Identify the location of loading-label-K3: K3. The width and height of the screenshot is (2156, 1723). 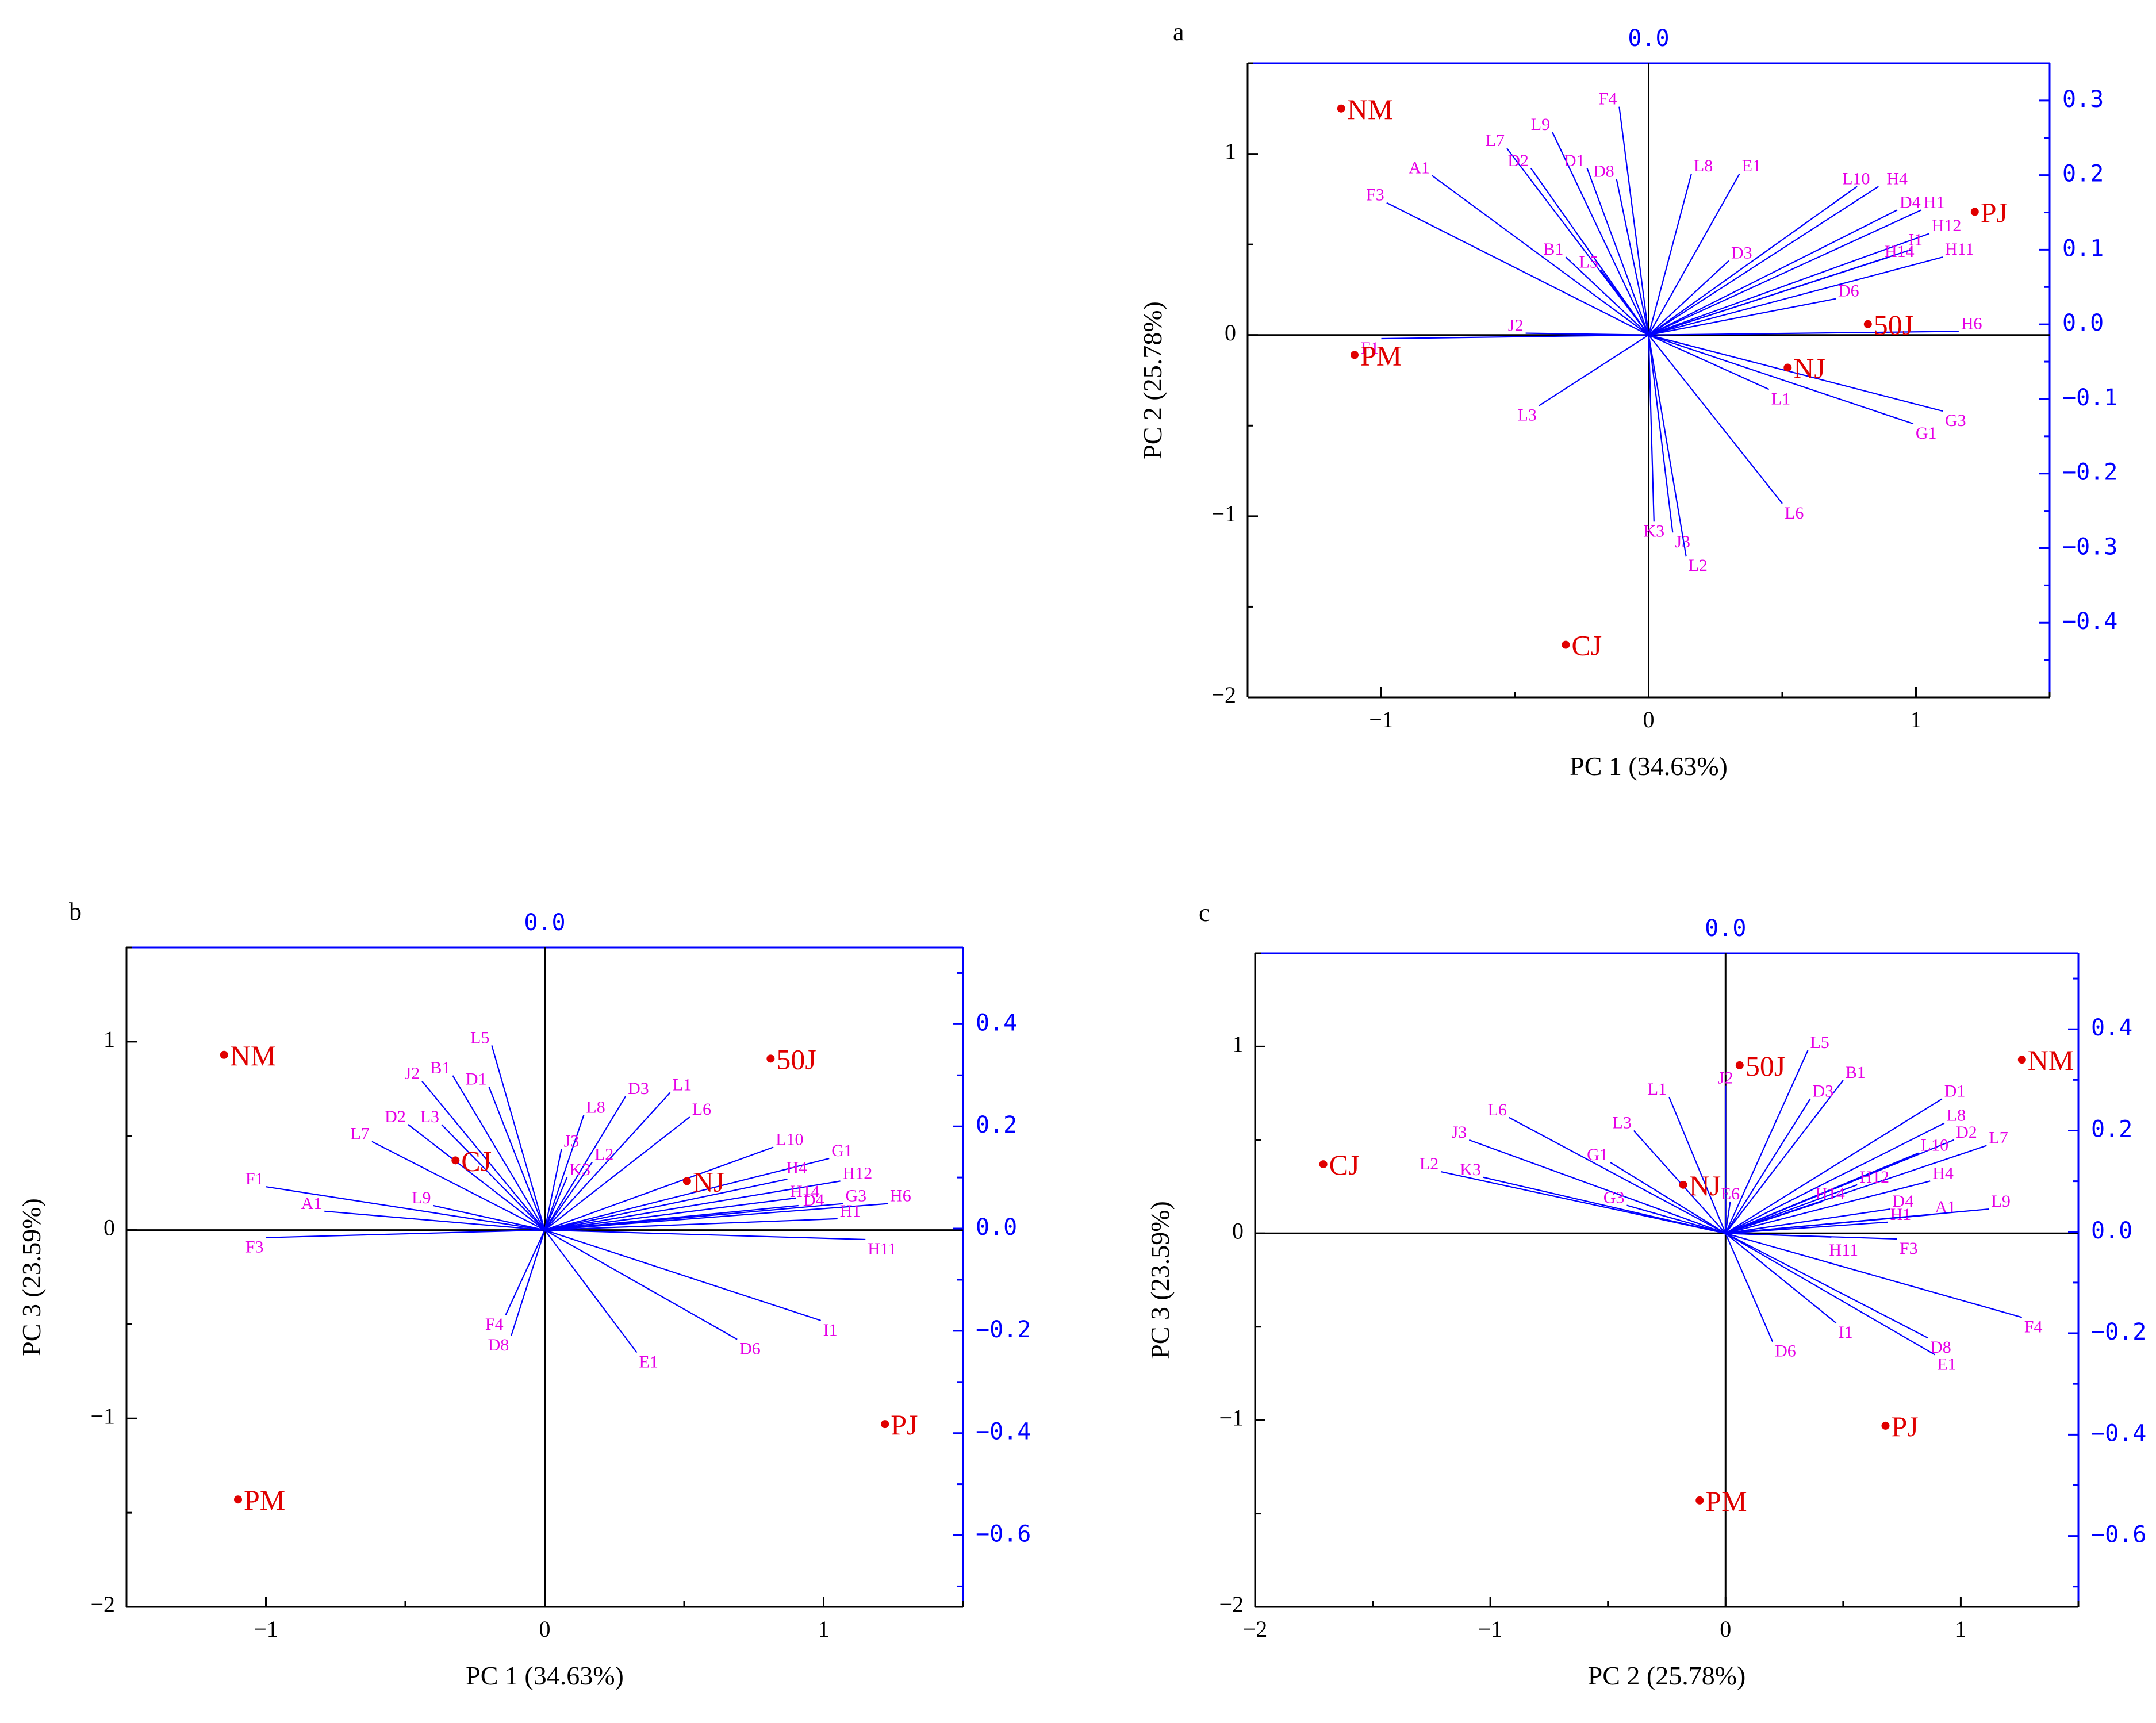
(579, 1169).